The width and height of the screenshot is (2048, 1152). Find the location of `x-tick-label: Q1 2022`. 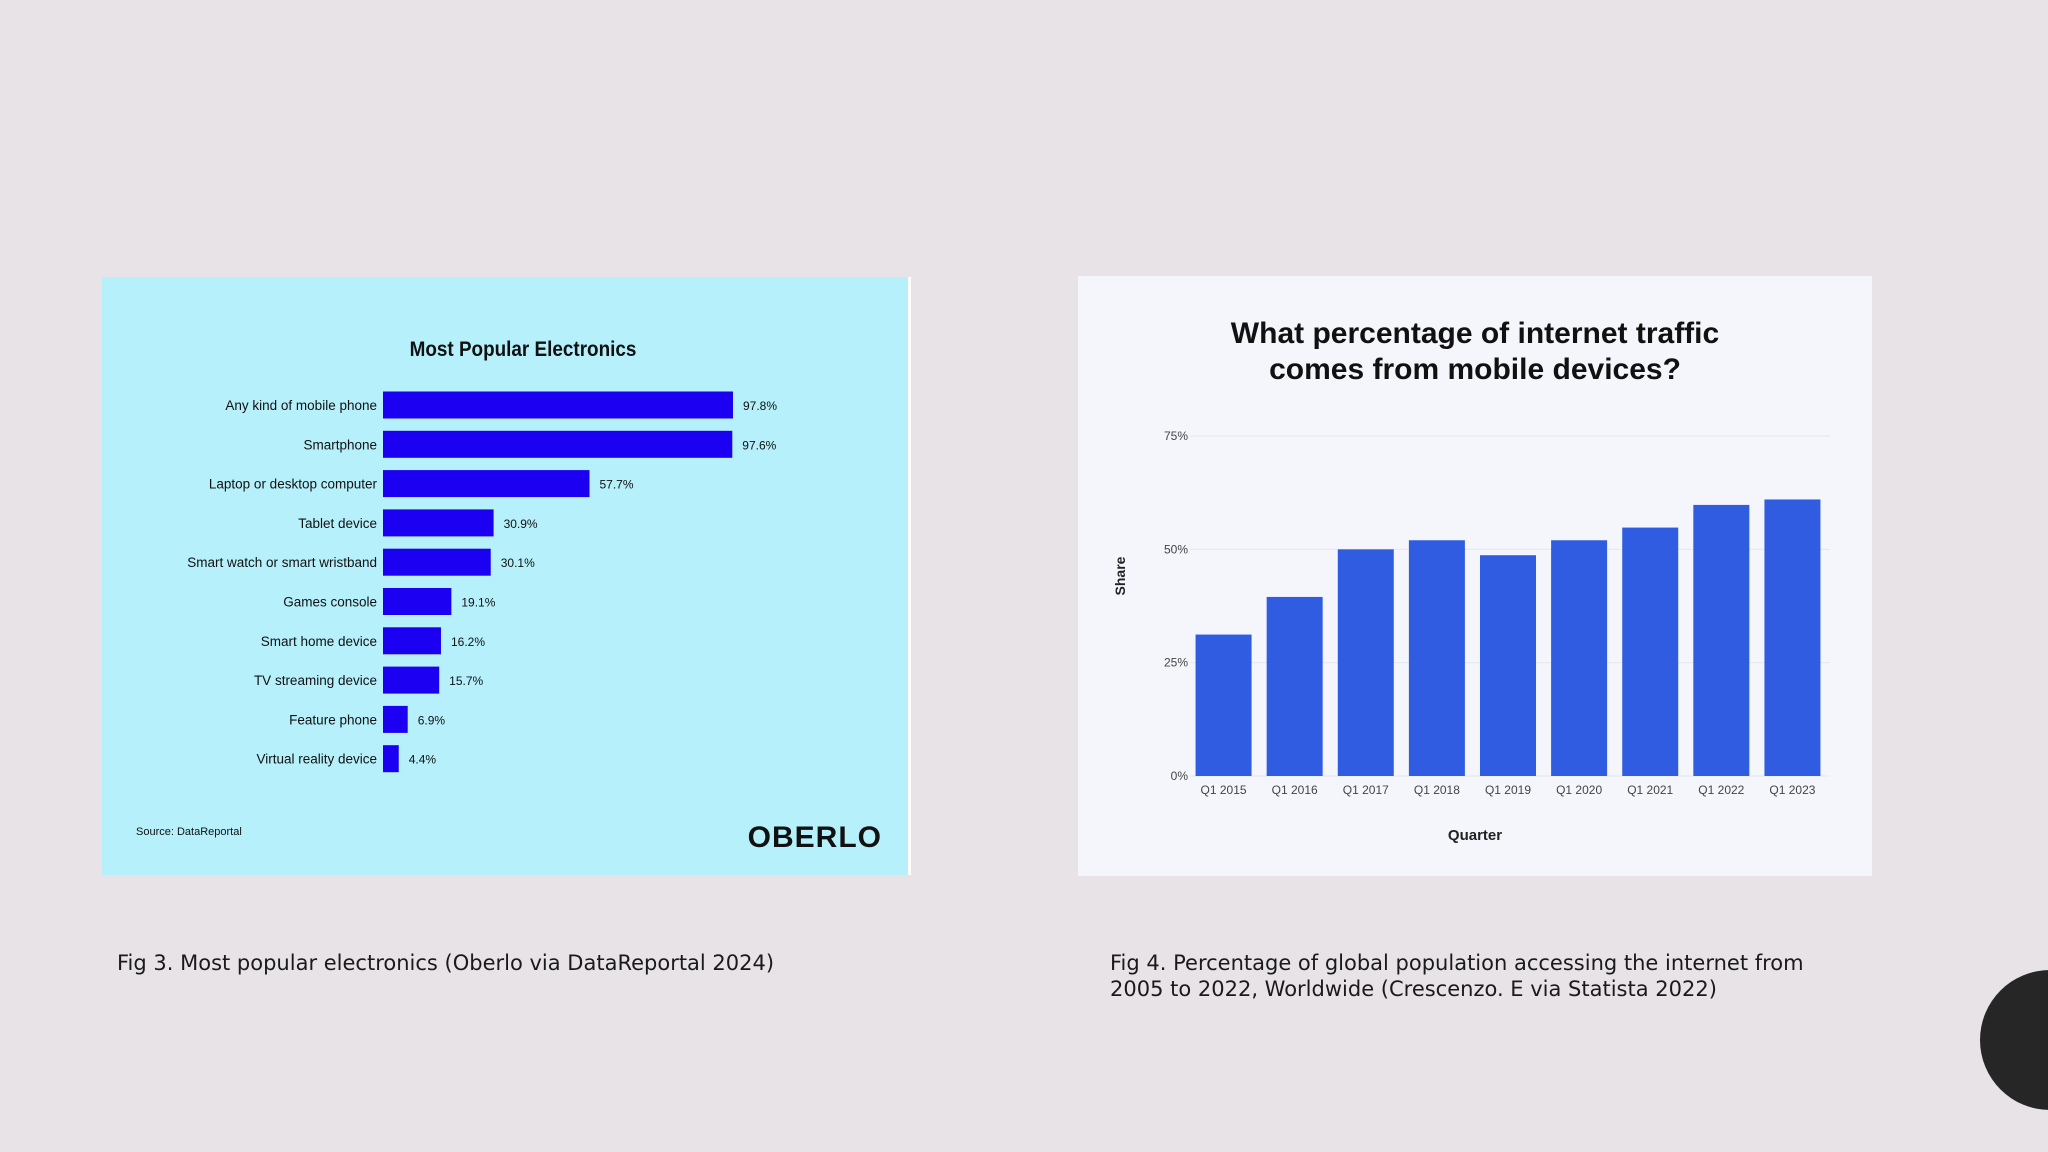

x-tick-label: Q1 2022 is located at coordinates (1721, 790).